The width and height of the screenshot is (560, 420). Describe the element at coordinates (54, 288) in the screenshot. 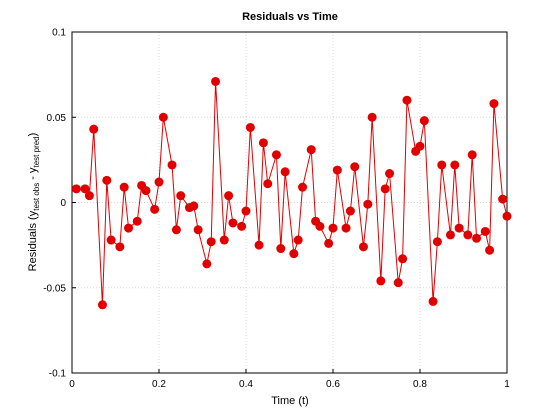

I see `y-tick-label: -0.05` at that location.